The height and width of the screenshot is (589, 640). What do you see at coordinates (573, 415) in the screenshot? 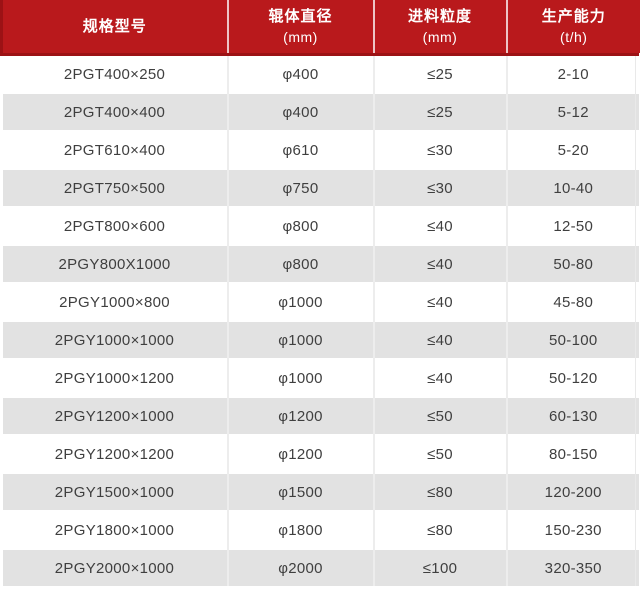
I see `table-cell: 60-130` at bounding box center [573, 415].